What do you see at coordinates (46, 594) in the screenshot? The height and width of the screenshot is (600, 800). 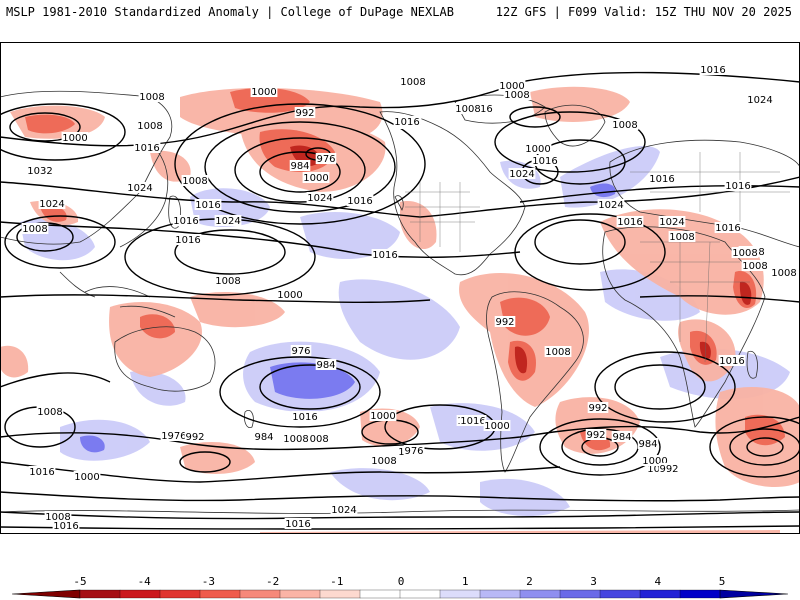 I see `colorbar-left-arrow-icon` at bounding box center [46, 594].